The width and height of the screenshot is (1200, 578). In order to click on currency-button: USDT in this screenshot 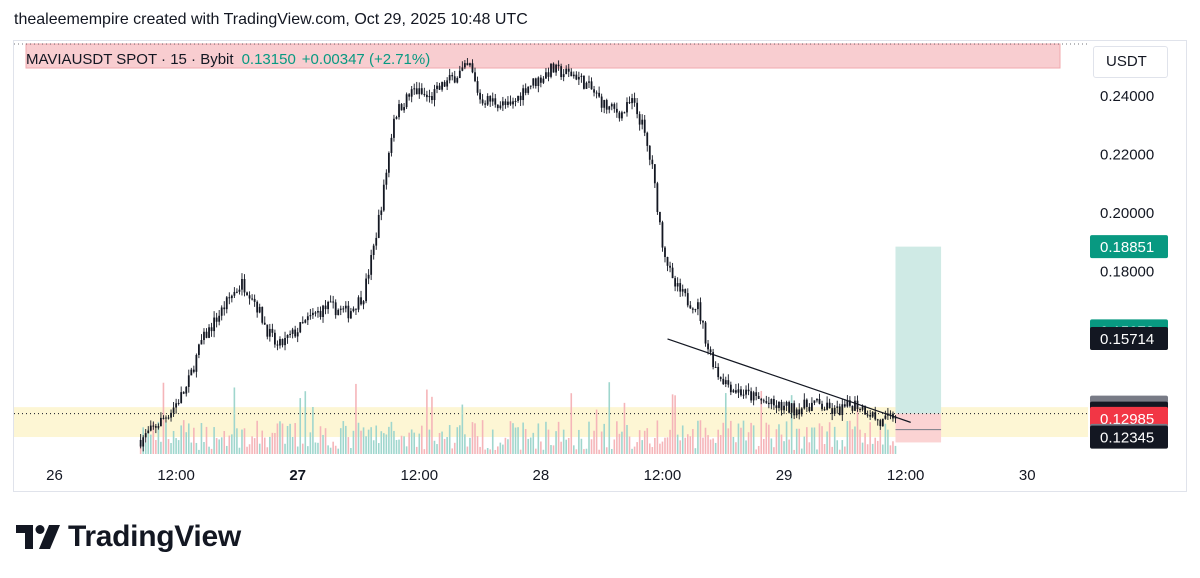, I will do `click(1130, 62)`.